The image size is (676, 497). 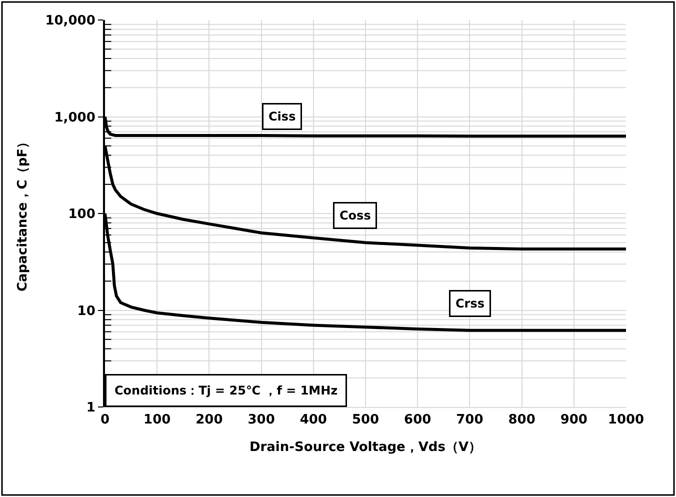 I want to click on x-tick-label: 300, so click(x=261, y=420).